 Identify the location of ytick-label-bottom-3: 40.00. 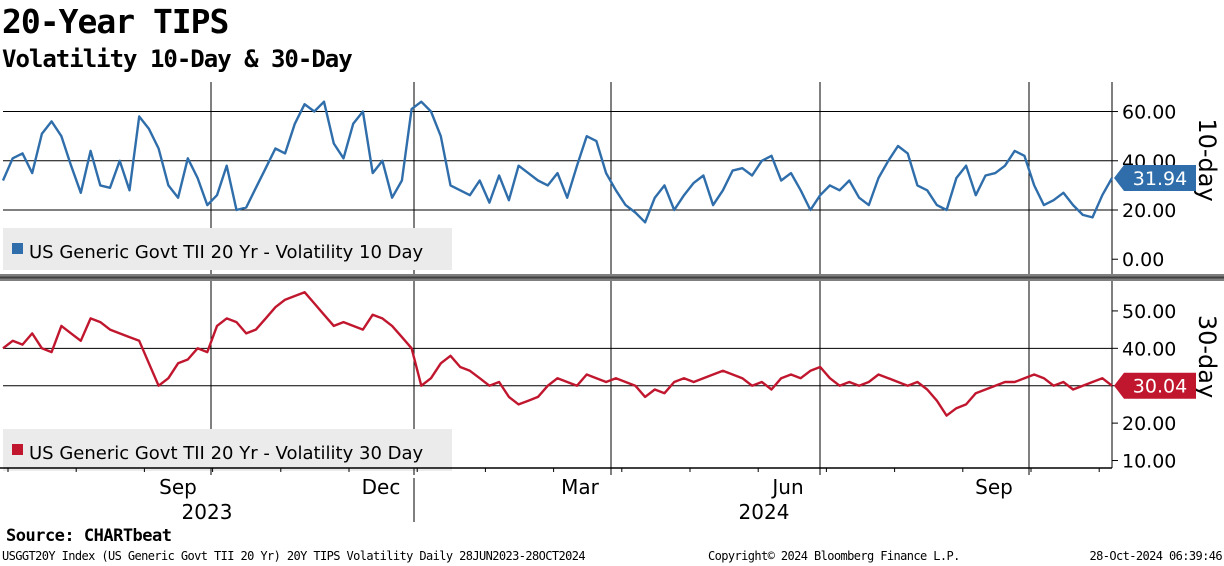
(1149, 349).